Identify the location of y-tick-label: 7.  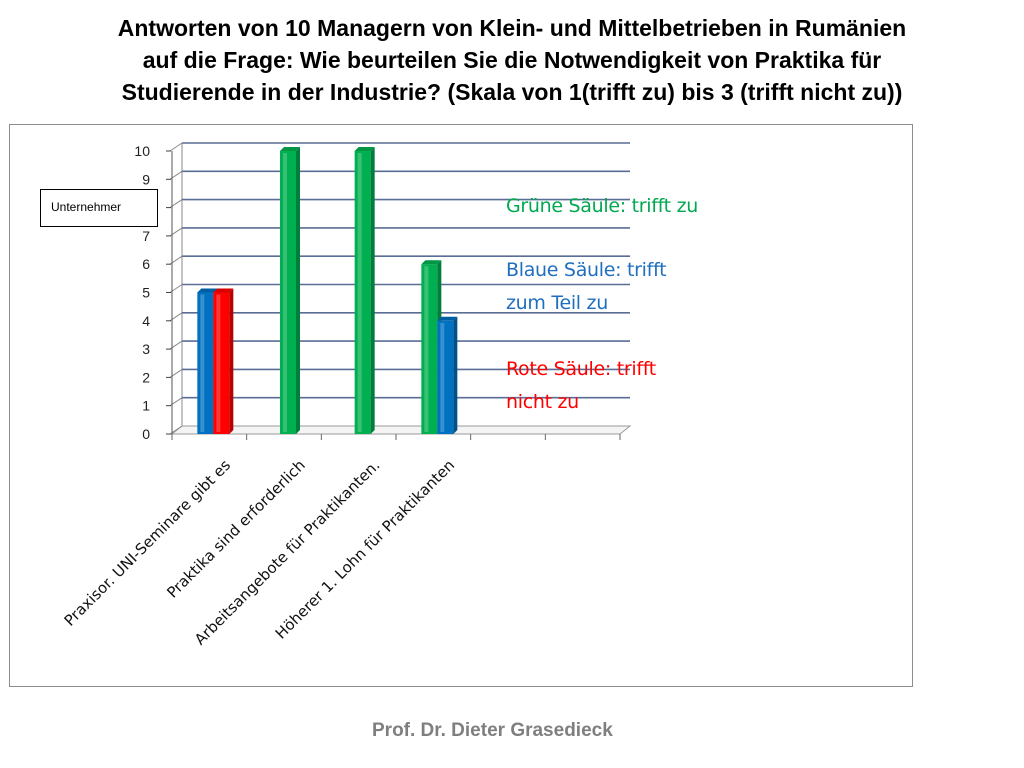
(146, 236).